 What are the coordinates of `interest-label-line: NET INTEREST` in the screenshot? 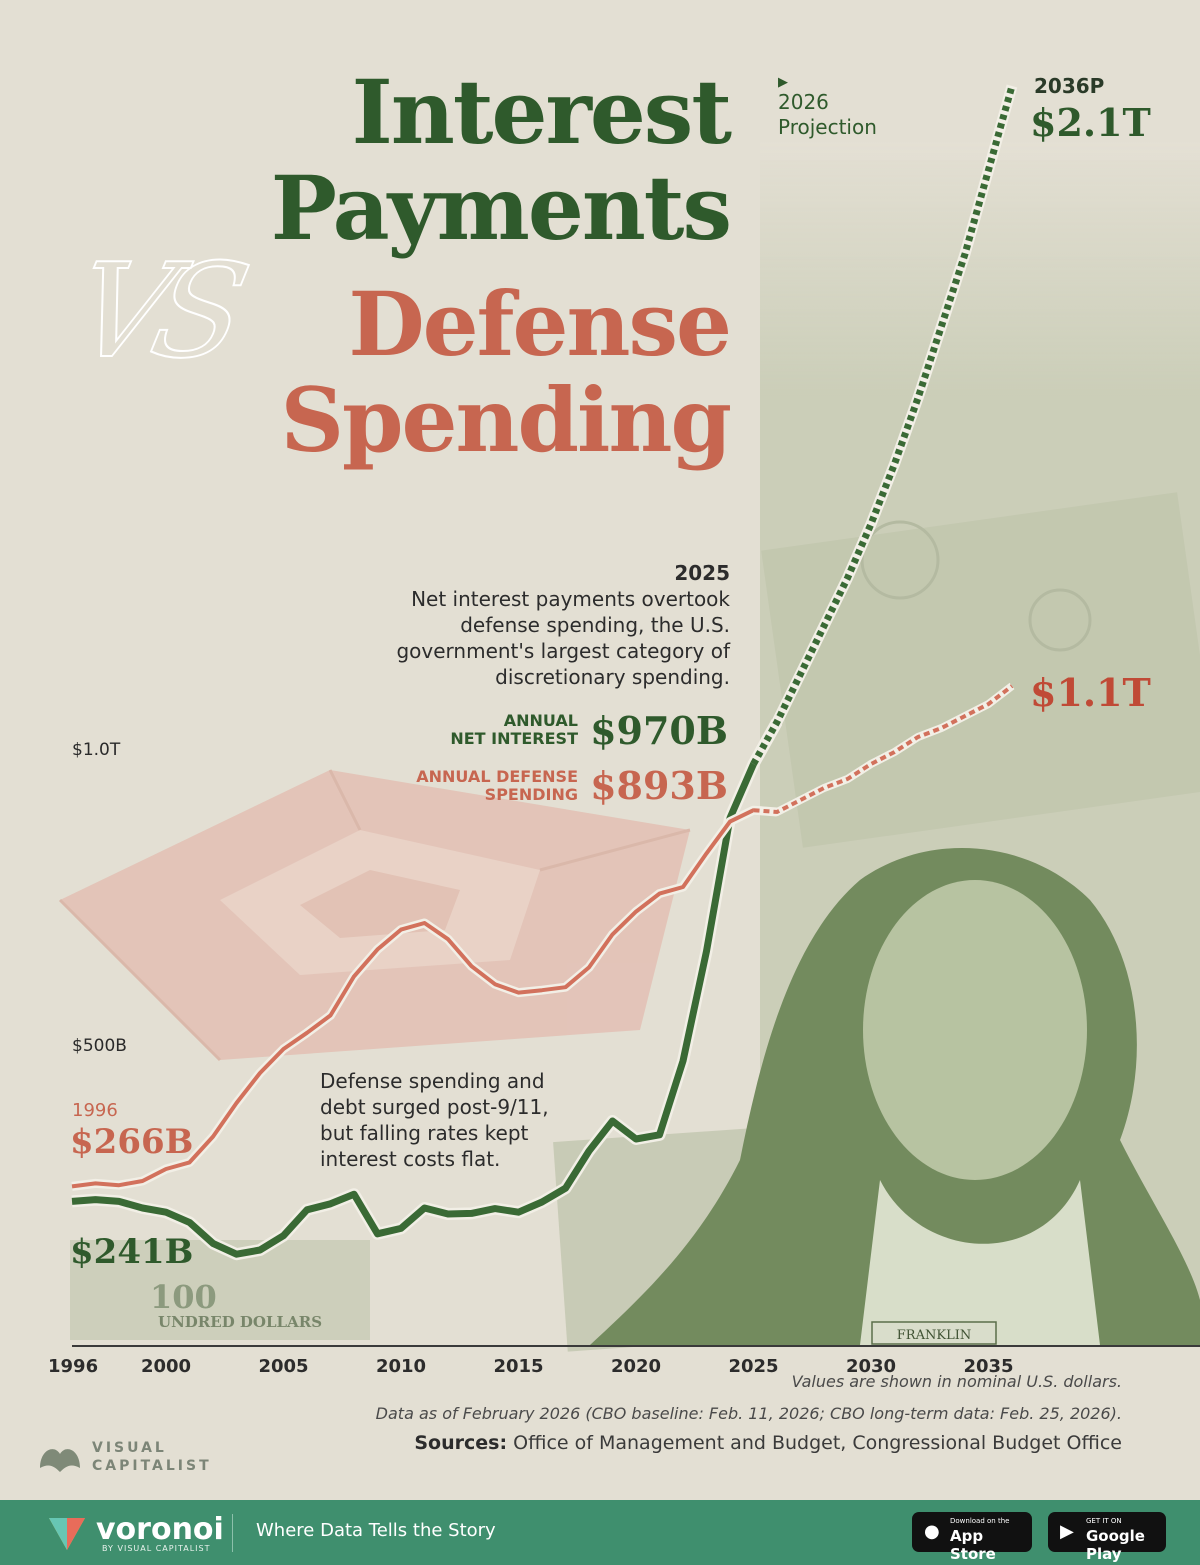 It's located at (514, 738).